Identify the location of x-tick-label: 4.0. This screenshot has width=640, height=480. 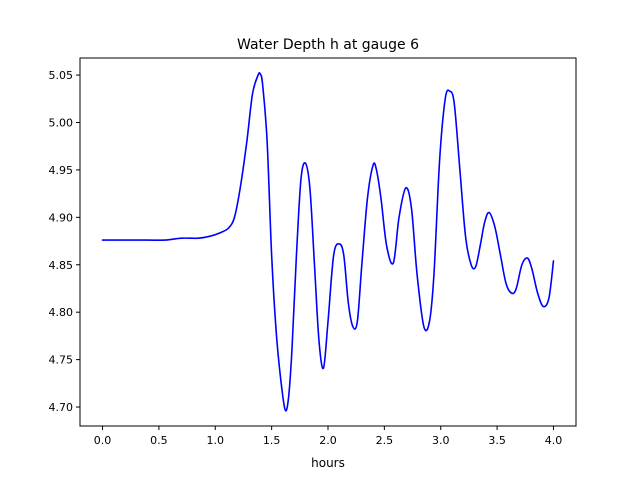
(554, 440).